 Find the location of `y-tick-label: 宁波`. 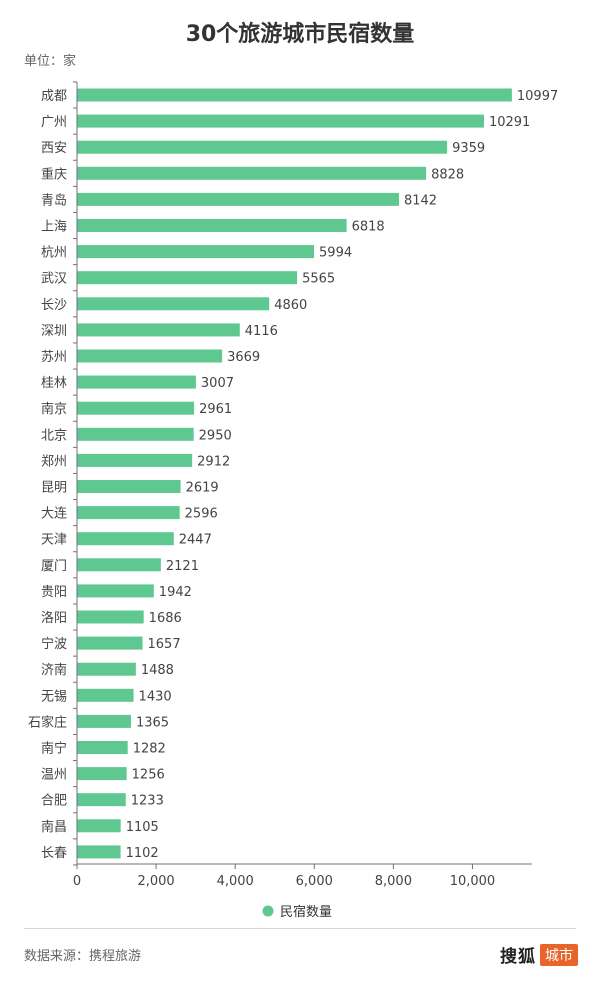

y-tick-label: 宁波 is located at coordinates (54, 644).